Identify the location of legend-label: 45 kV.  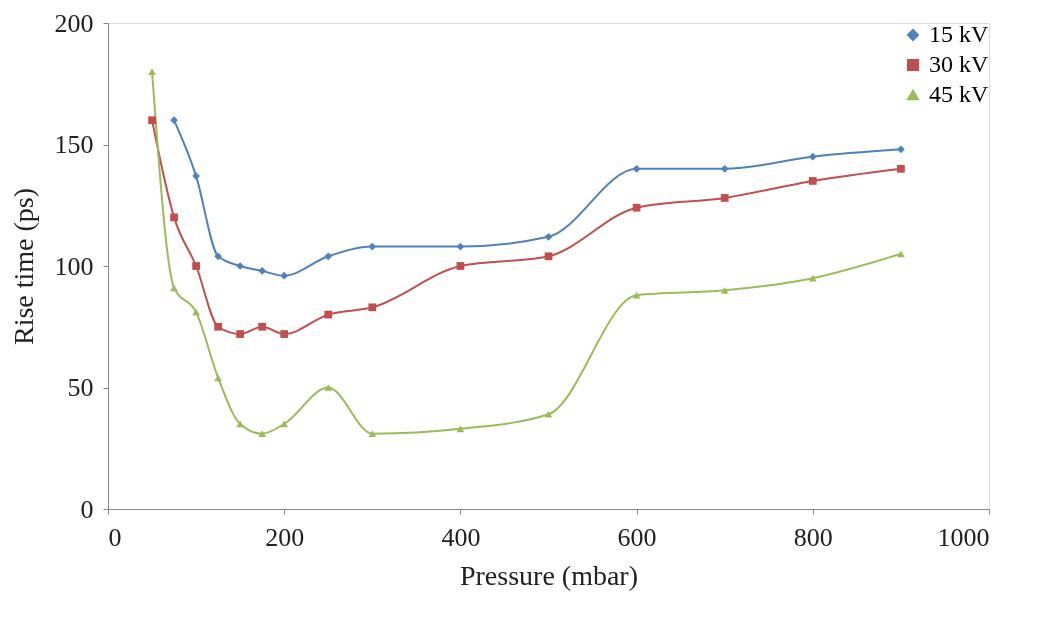
(959, 94).